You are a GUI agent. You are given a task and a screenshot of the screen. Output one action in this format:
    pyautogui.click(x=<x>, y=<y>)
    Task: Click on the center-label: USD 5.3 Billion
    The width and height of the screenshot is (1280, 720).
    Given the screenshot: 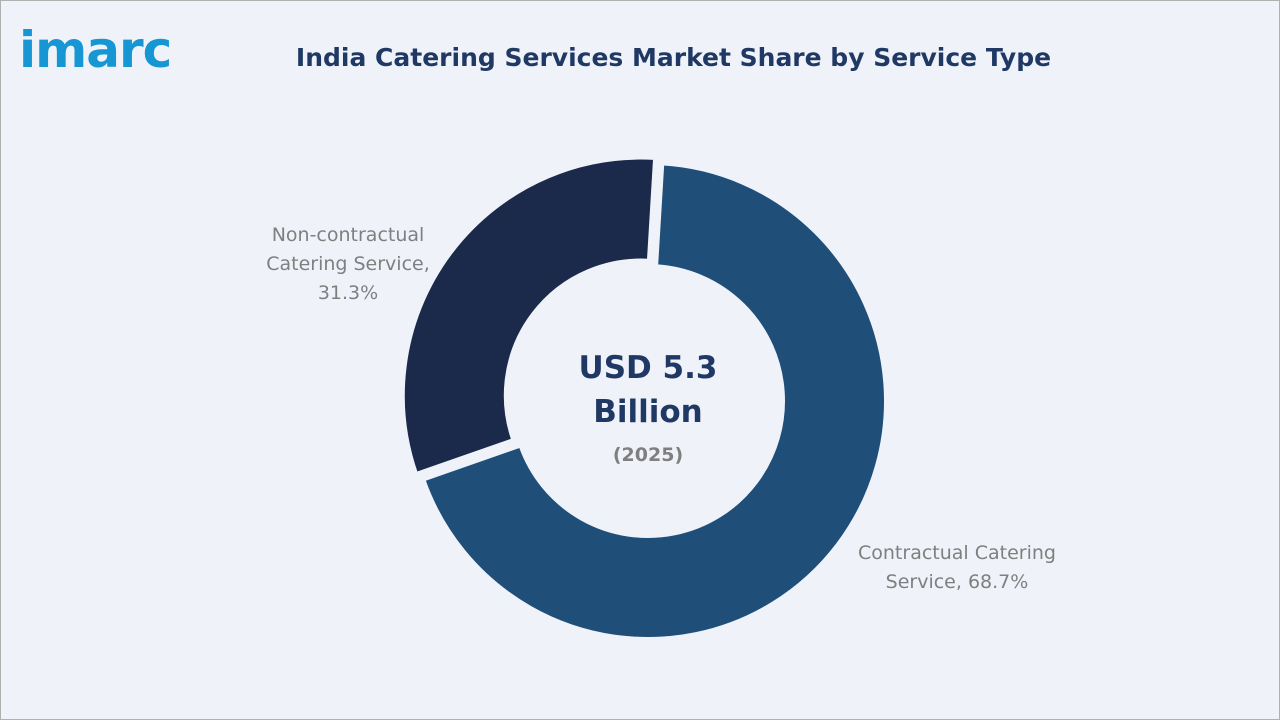 What is the action you would take?
    pyautogui.click(x=648, y=390)
    